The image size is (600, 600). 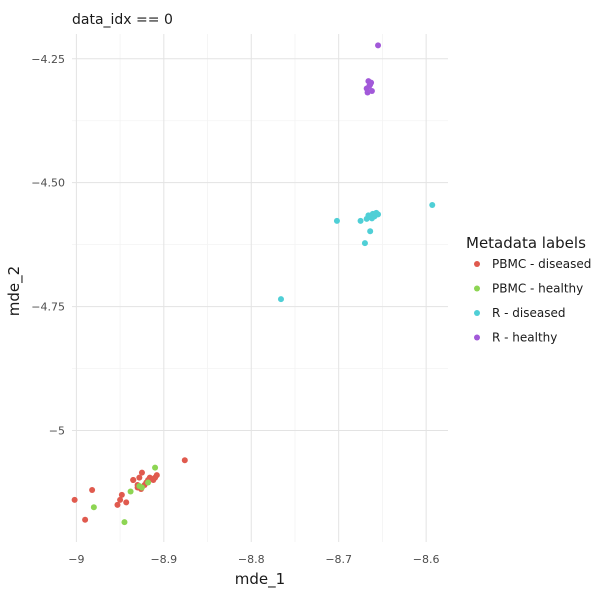 I want to click on x-tick-label: −8.6, so click(x=426, y=559).